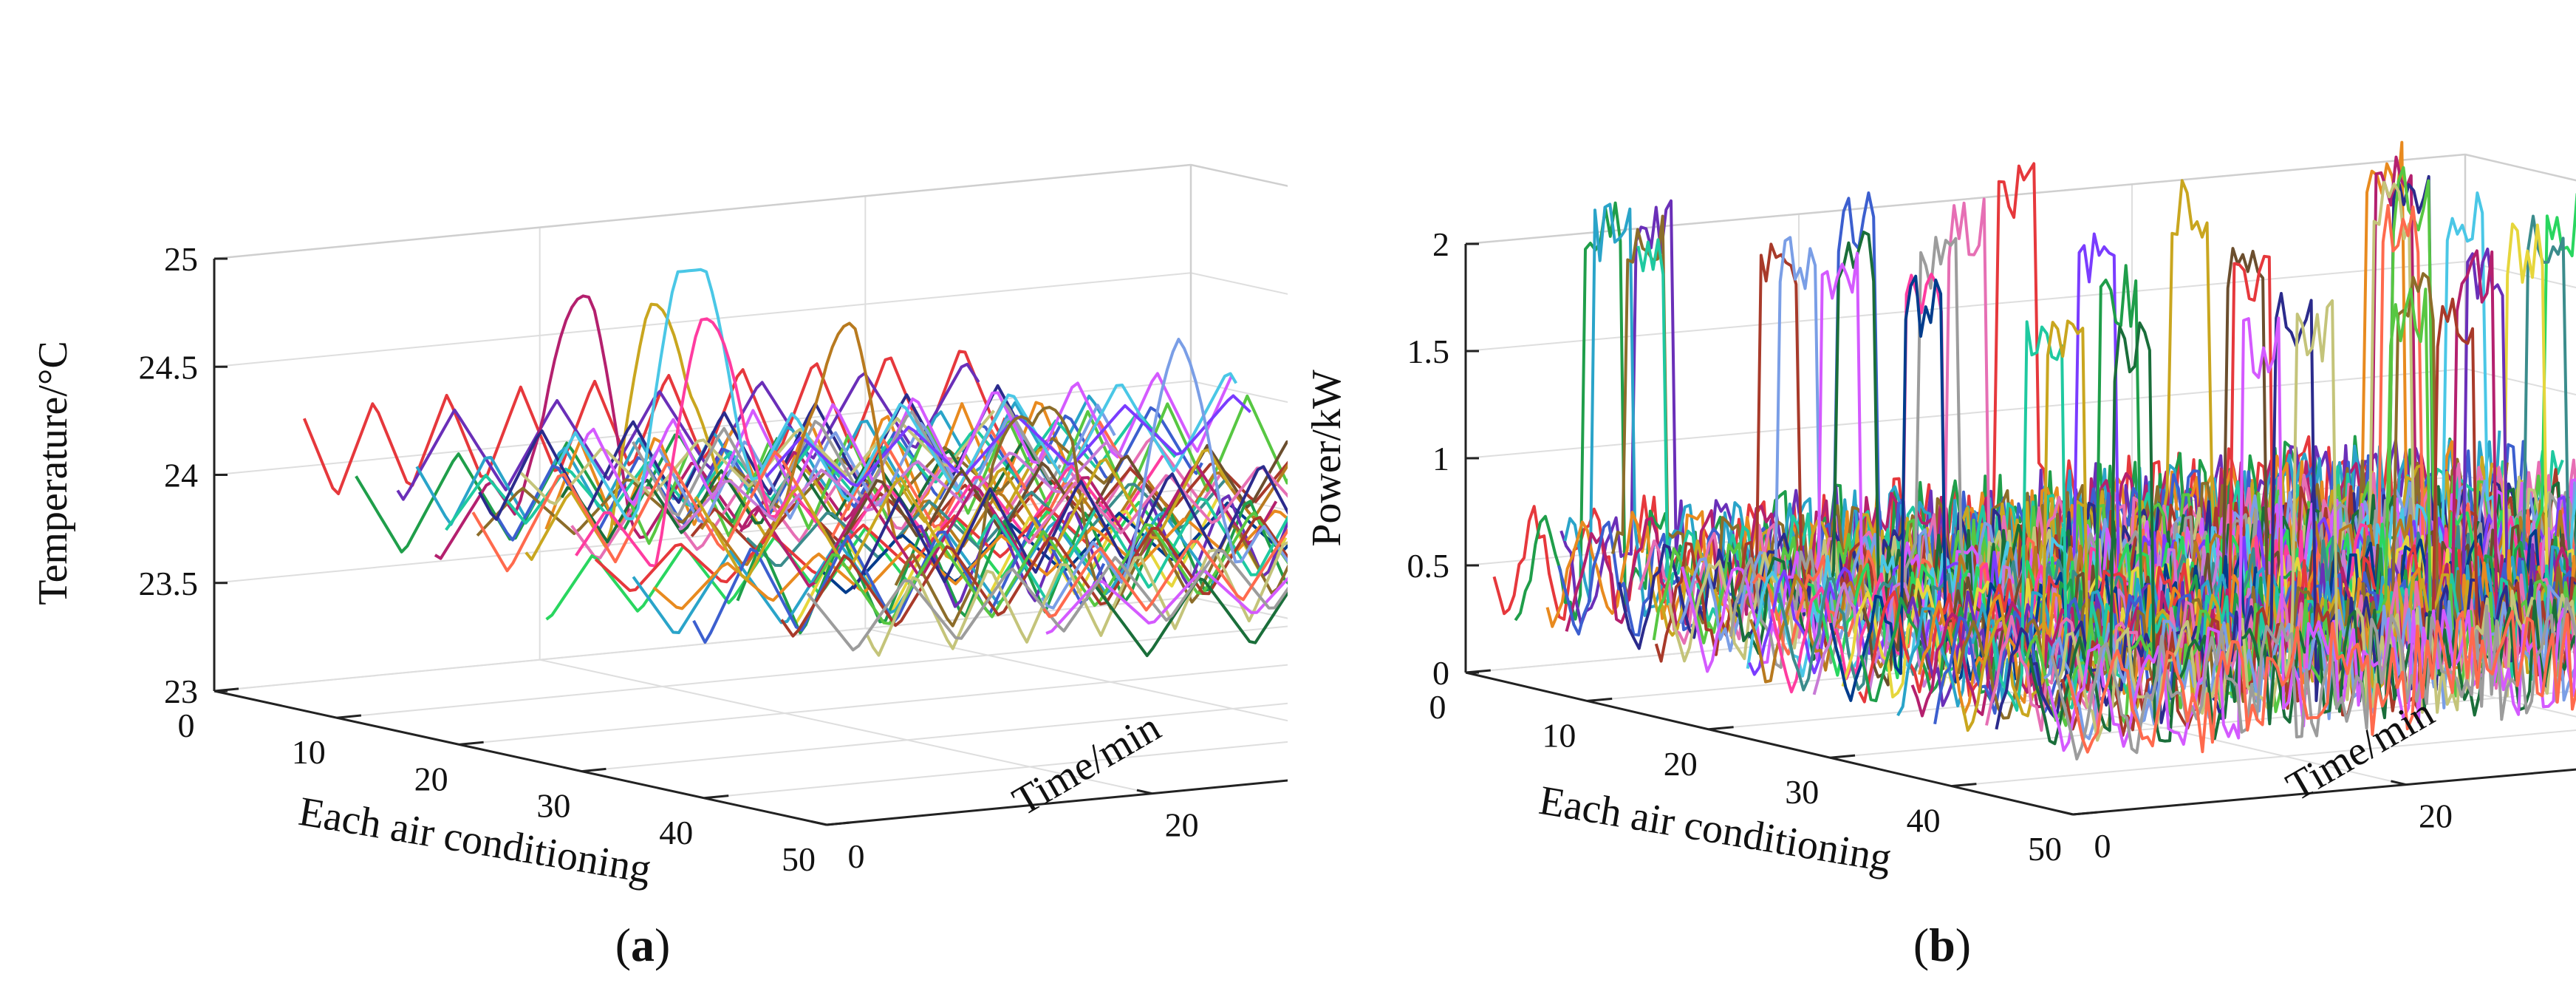 This screenshot has height=997, width=2576. What do you see at coordinates (181, 691) in the screenshot?
I see `z-tick-label: 23` at bounding box center [181, 691].